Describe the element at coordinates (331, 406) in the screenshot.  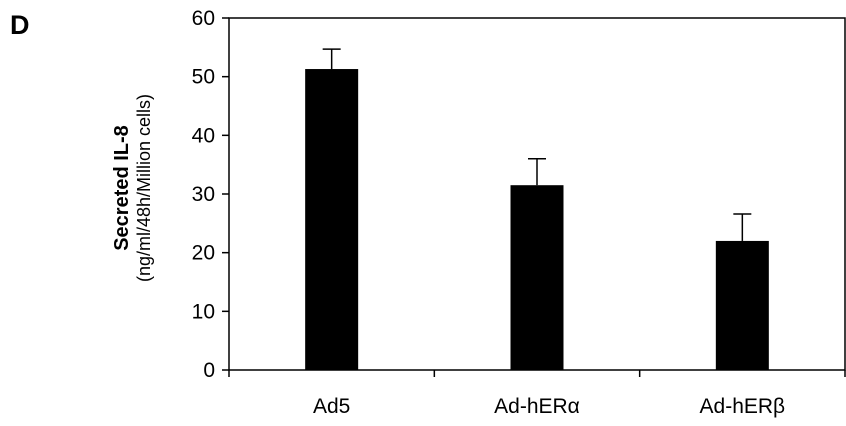
I see `x-tick-label: Ad5` at that location.